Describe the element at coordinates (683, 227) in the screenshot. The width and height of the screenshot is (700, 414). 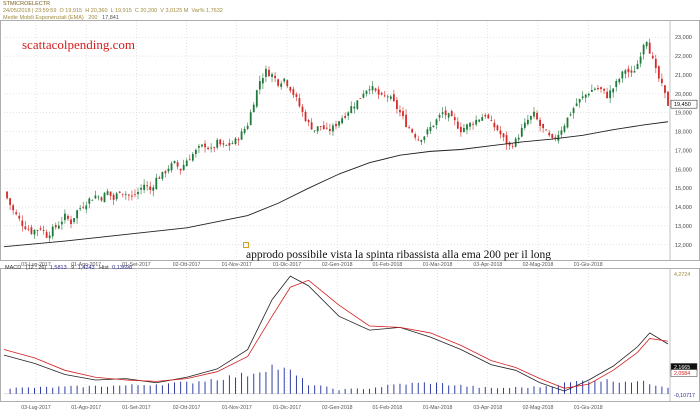
I see `price-y-tick-label: 13,000` at that location.